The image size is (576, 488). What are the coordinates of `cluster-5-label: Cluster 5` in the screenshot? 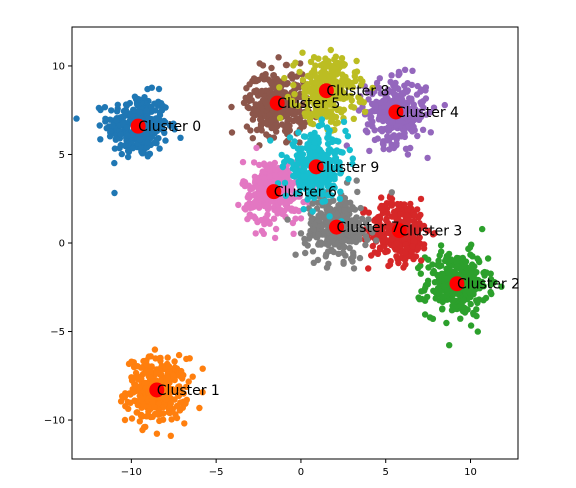 It's located at (308, 104).